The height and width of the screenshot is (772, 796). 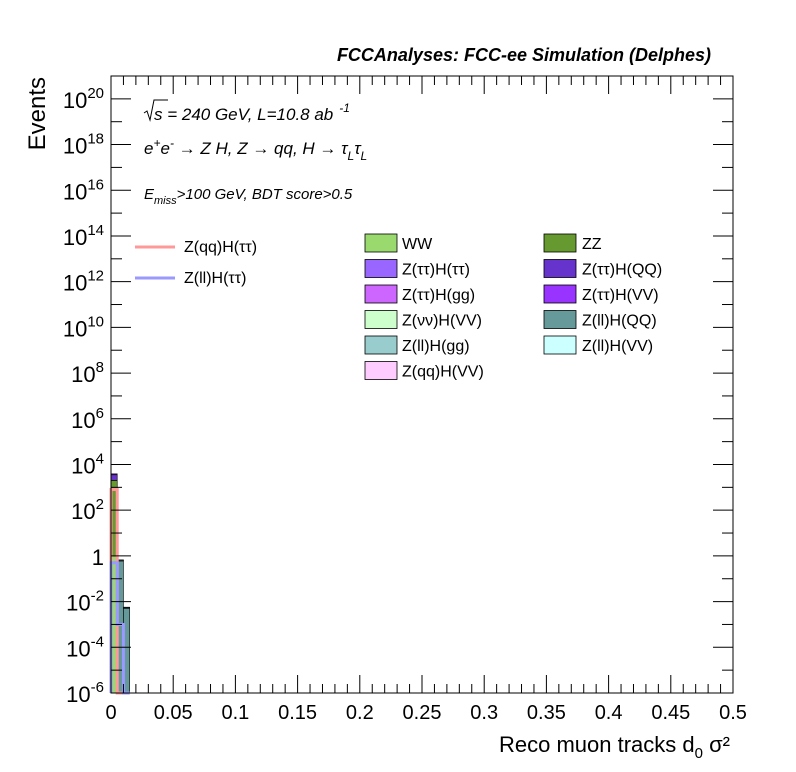 I want to click on annotation-energy: s = 240 GeV, L=10.8 ab -1, so click(x=246, y=111).